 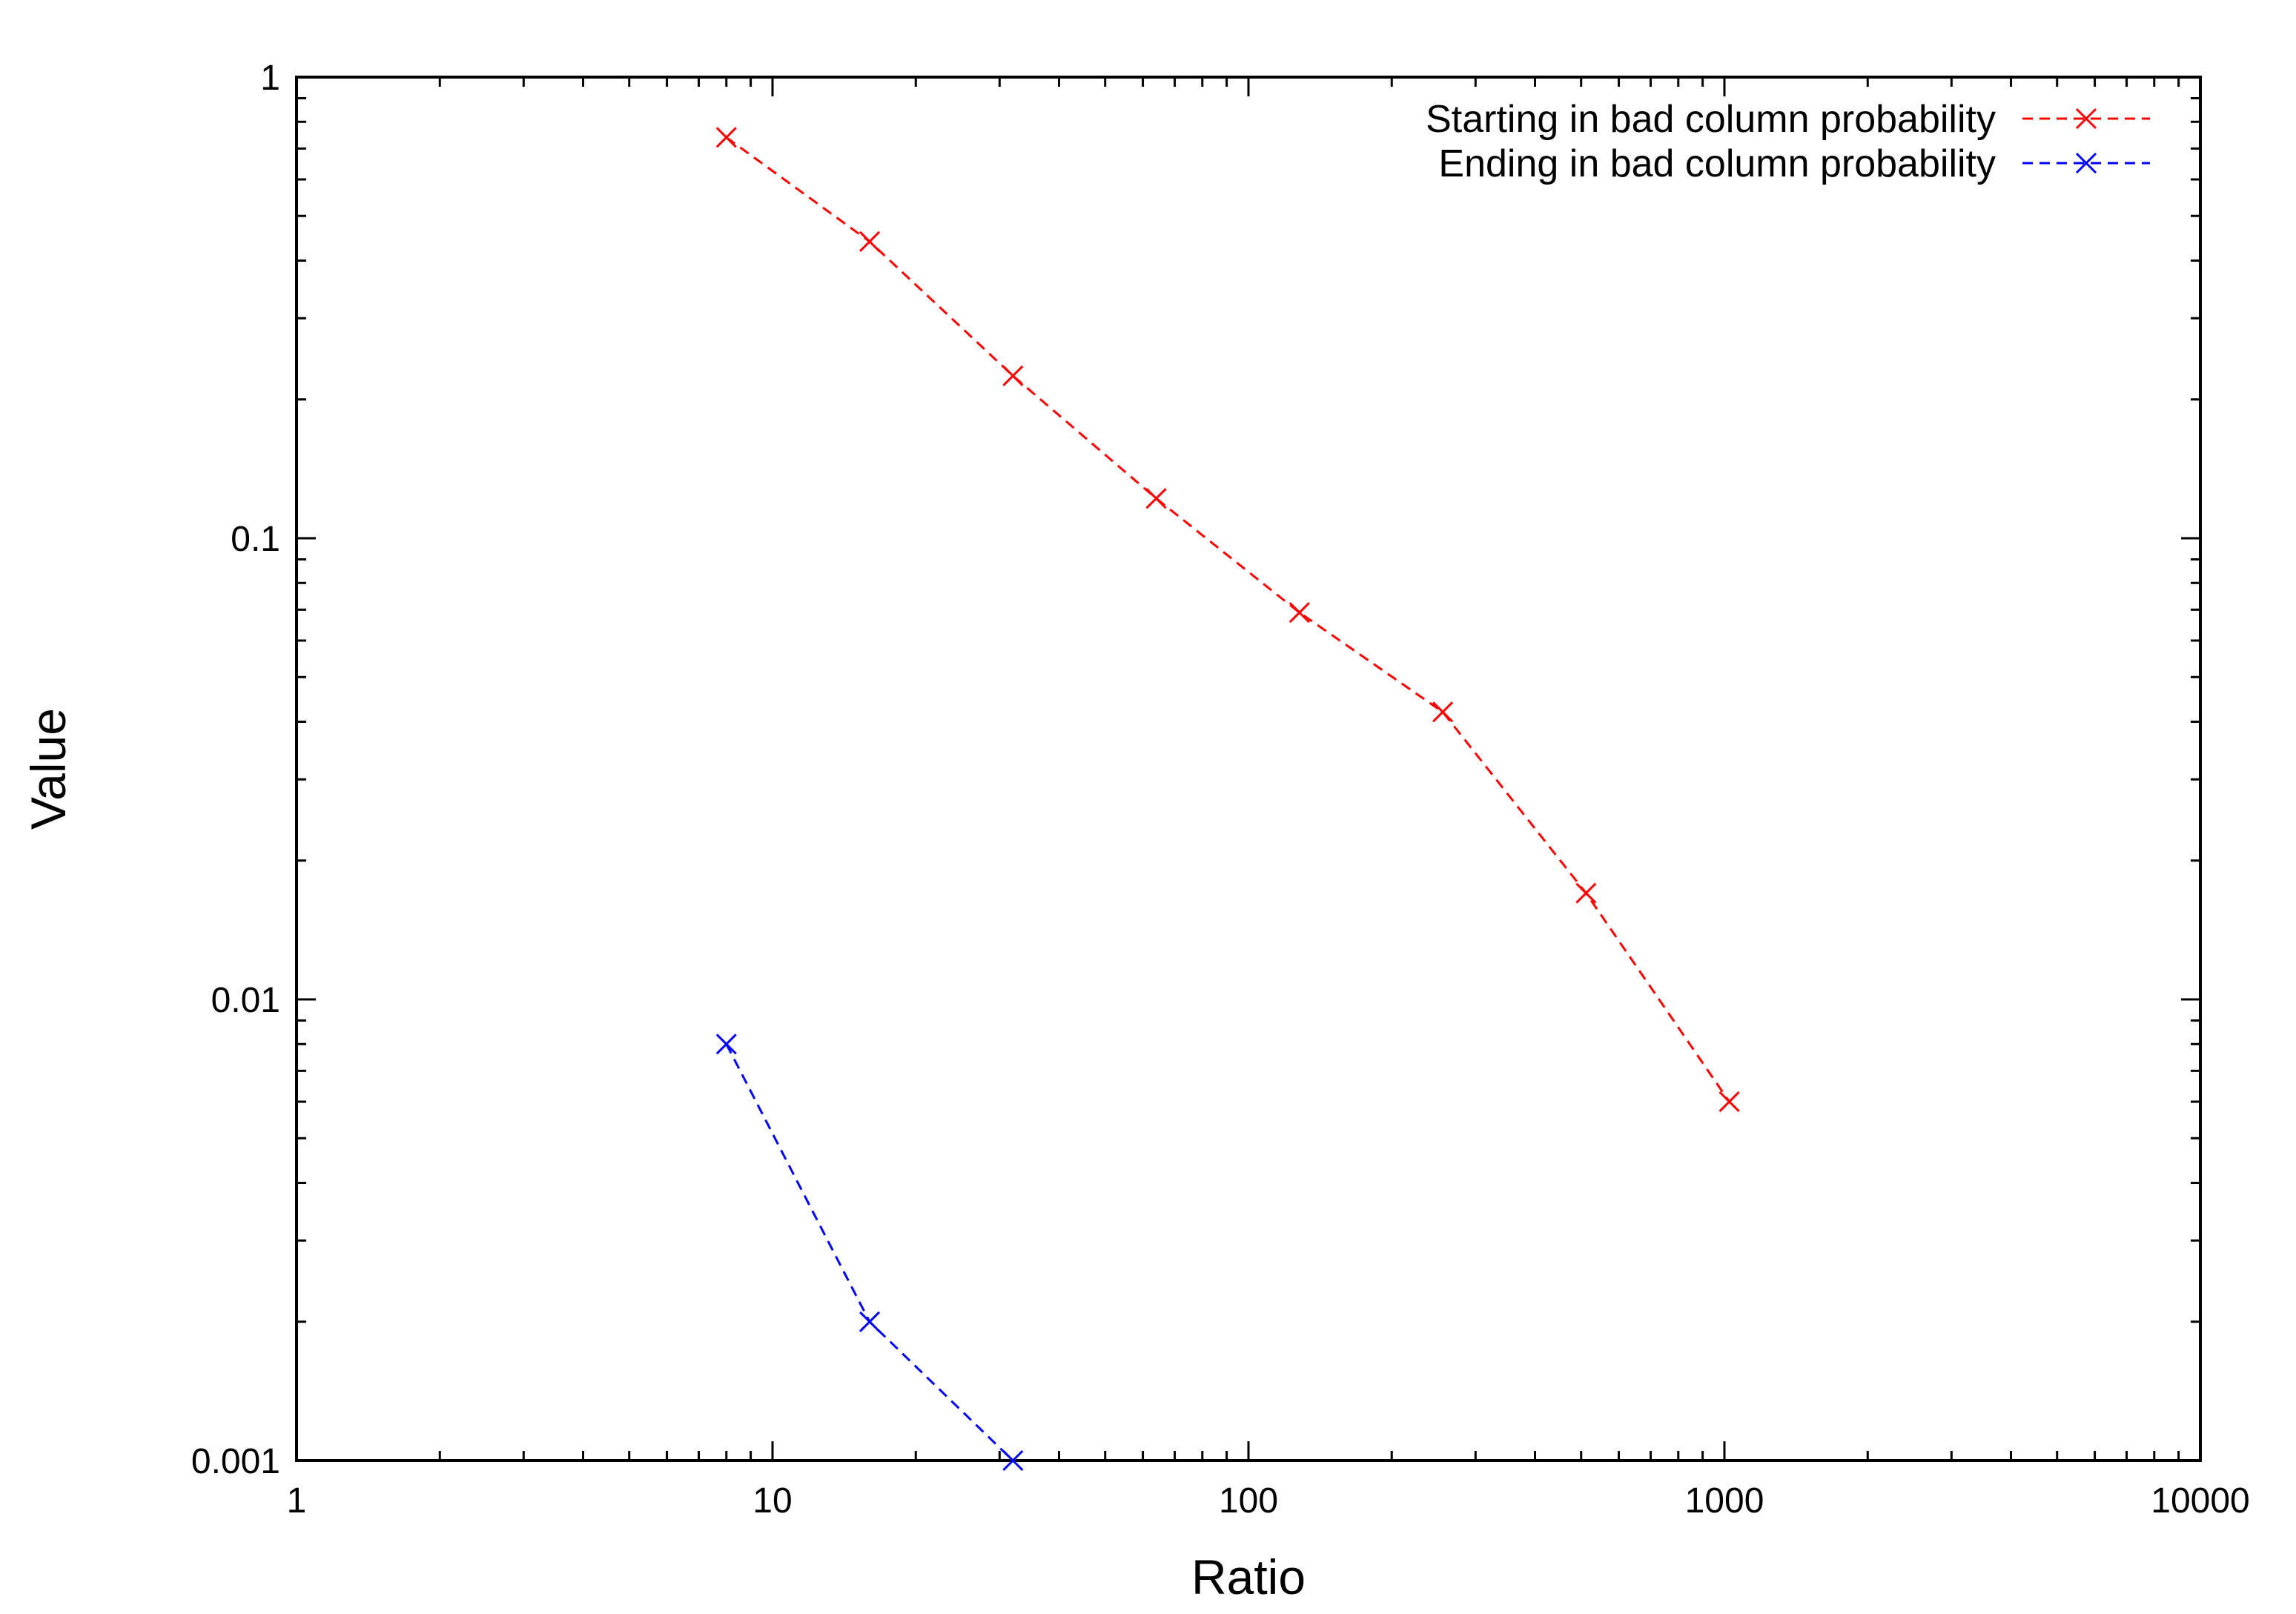 I want to click on x-tick-label: 1, so click(x=297, y=1501).